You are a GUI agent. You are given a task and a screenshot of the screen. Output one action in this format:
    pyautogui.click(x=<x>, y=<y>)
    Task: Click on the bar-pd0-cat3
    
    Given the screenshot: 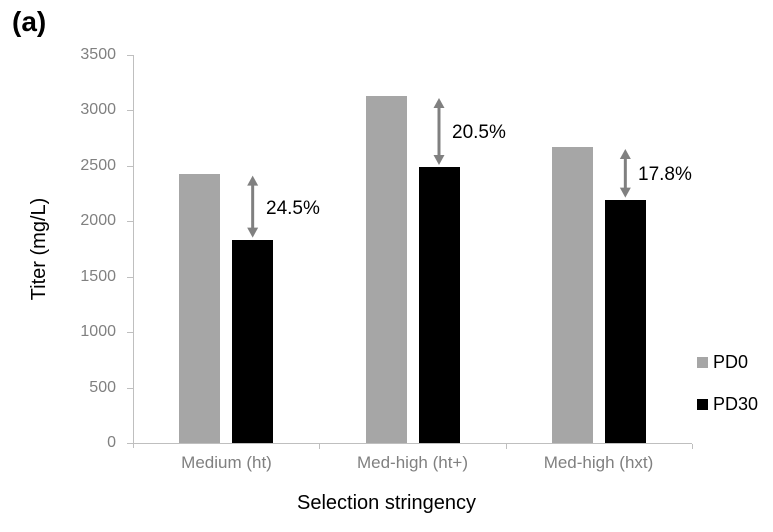 What is the action you would take?
    pyautogui.click(x=572, y=295)
    